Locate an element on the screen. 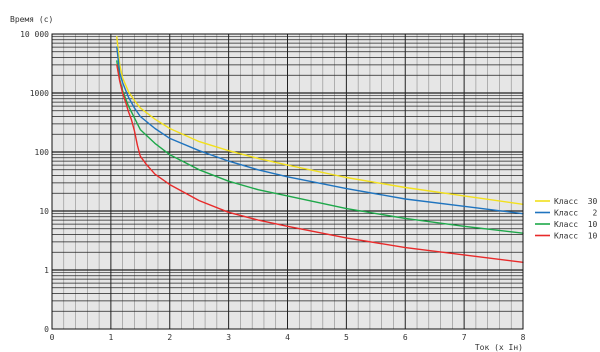 Image resolution: width=600 pixels, height=352 pixels. x-axis-label: Ток (х Iн) is located at coordinates (499, 347).